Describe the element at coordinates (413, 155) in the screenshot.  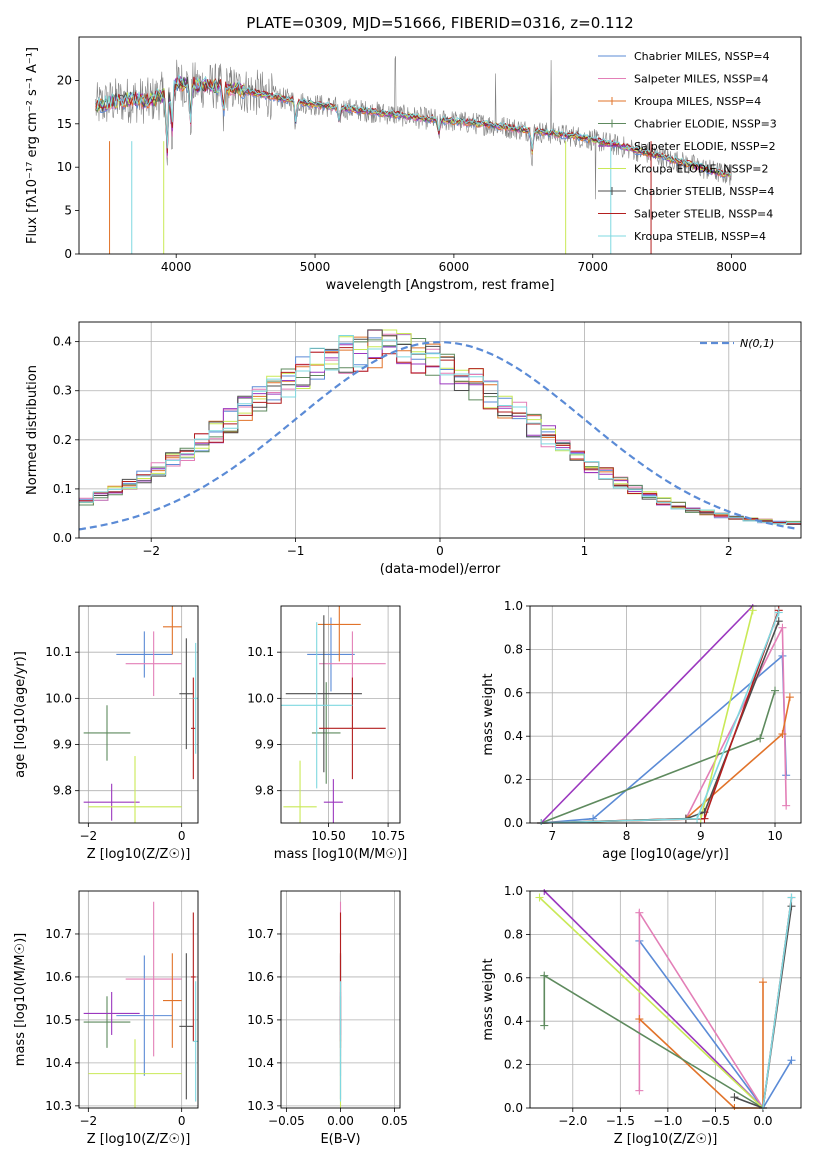
I see `spectrum-plot-area` at that location.